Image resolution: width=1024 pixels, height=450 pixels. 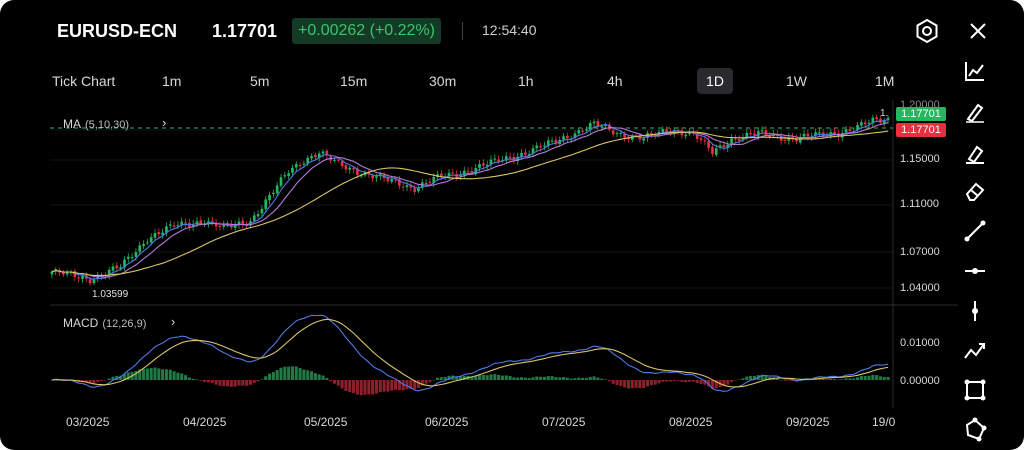 I want to click on tab-tick-chart: Tick Chart, so click(x=84, y=81).